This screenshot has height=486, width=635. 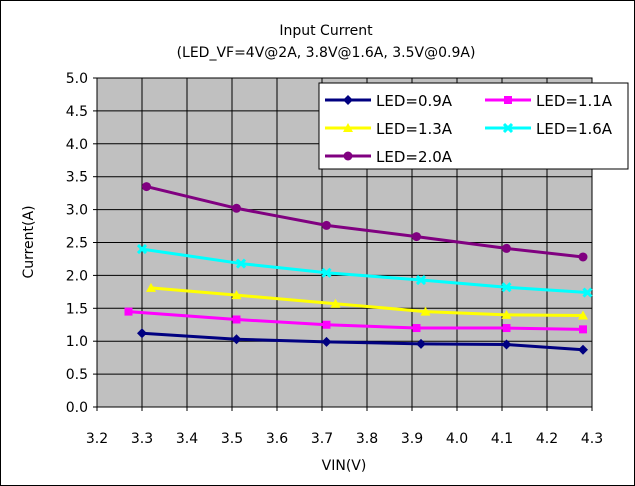 I want to click on x-tick-label: 3.6, so click(x=277, y=439).